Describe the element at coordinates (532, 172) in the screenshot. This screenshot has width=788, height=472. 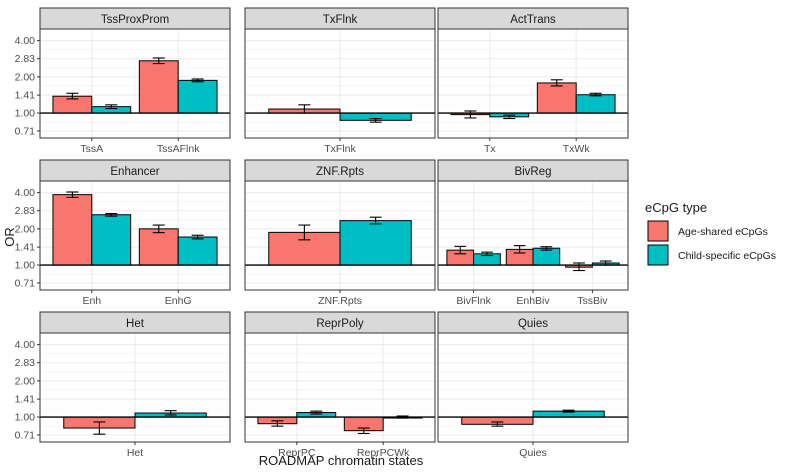
I see `panel-title: BivReg` at that location.